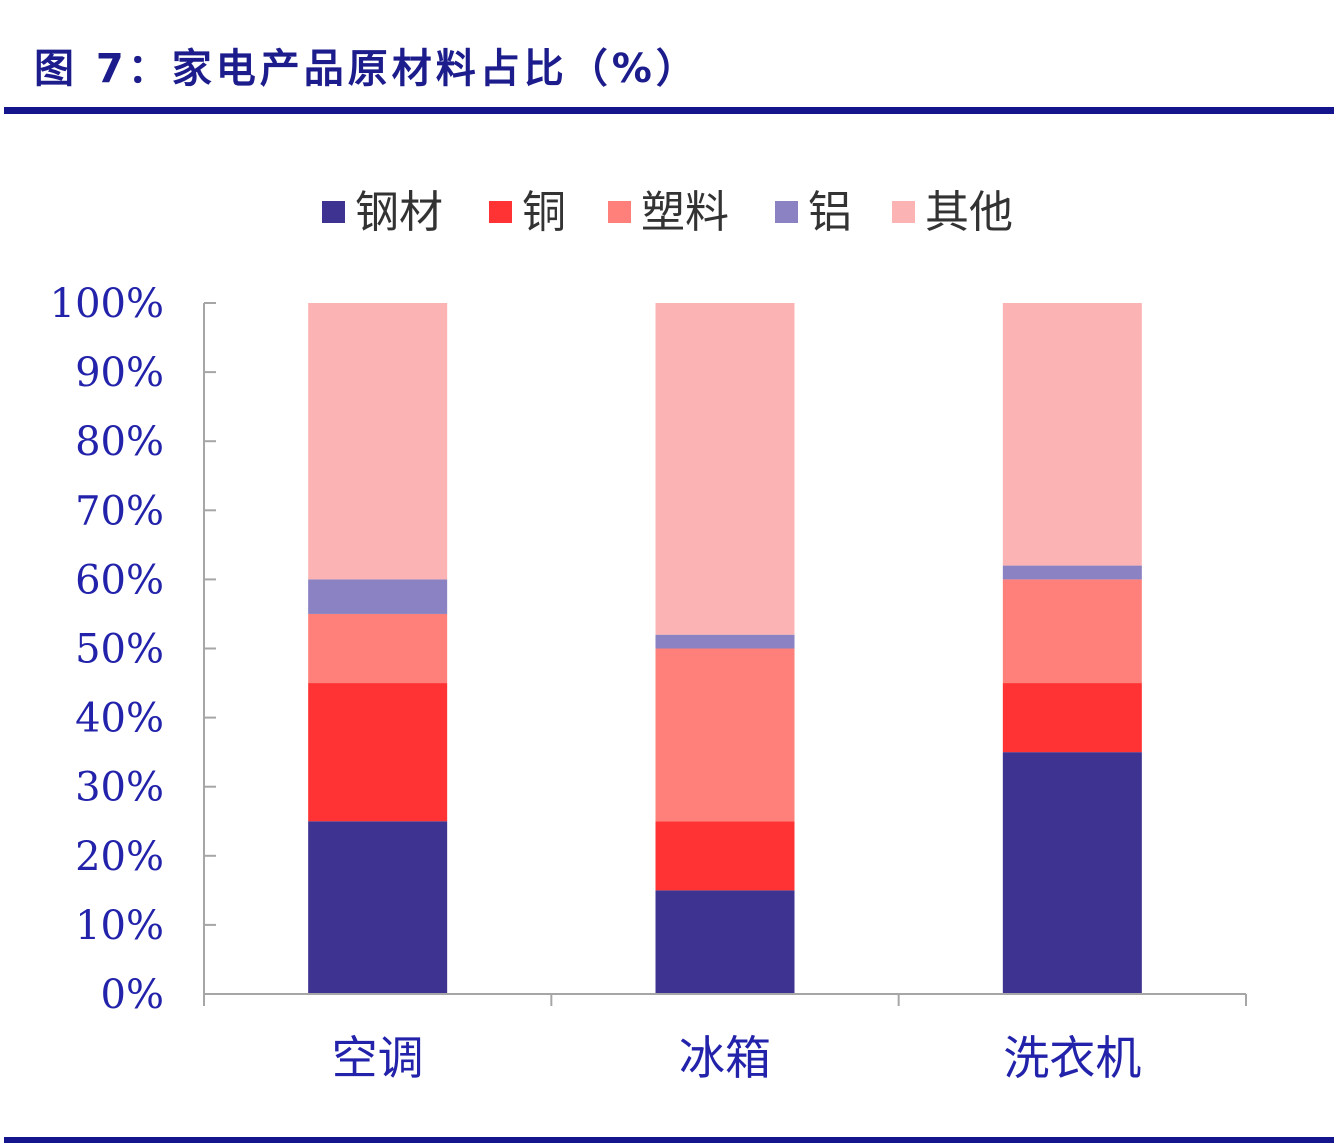  What do you see at coordinates (107, 304) in the screenshot?
I see `y-tick-label: 100%` at bounding box center [107, 304].